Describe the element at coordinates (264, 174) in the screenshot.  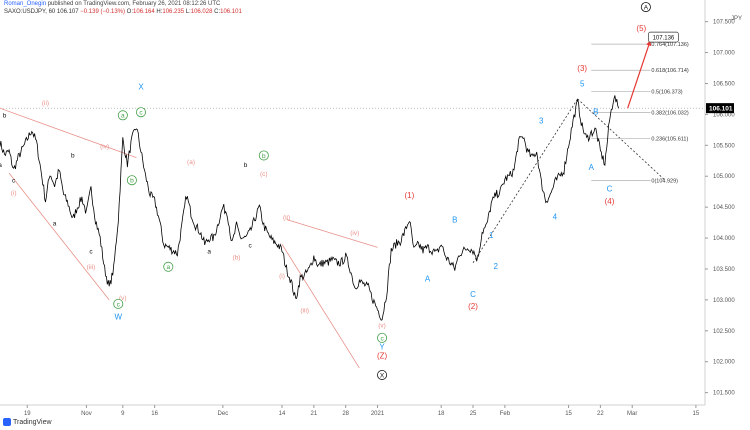
I see `wave-label: (c)` at that location.